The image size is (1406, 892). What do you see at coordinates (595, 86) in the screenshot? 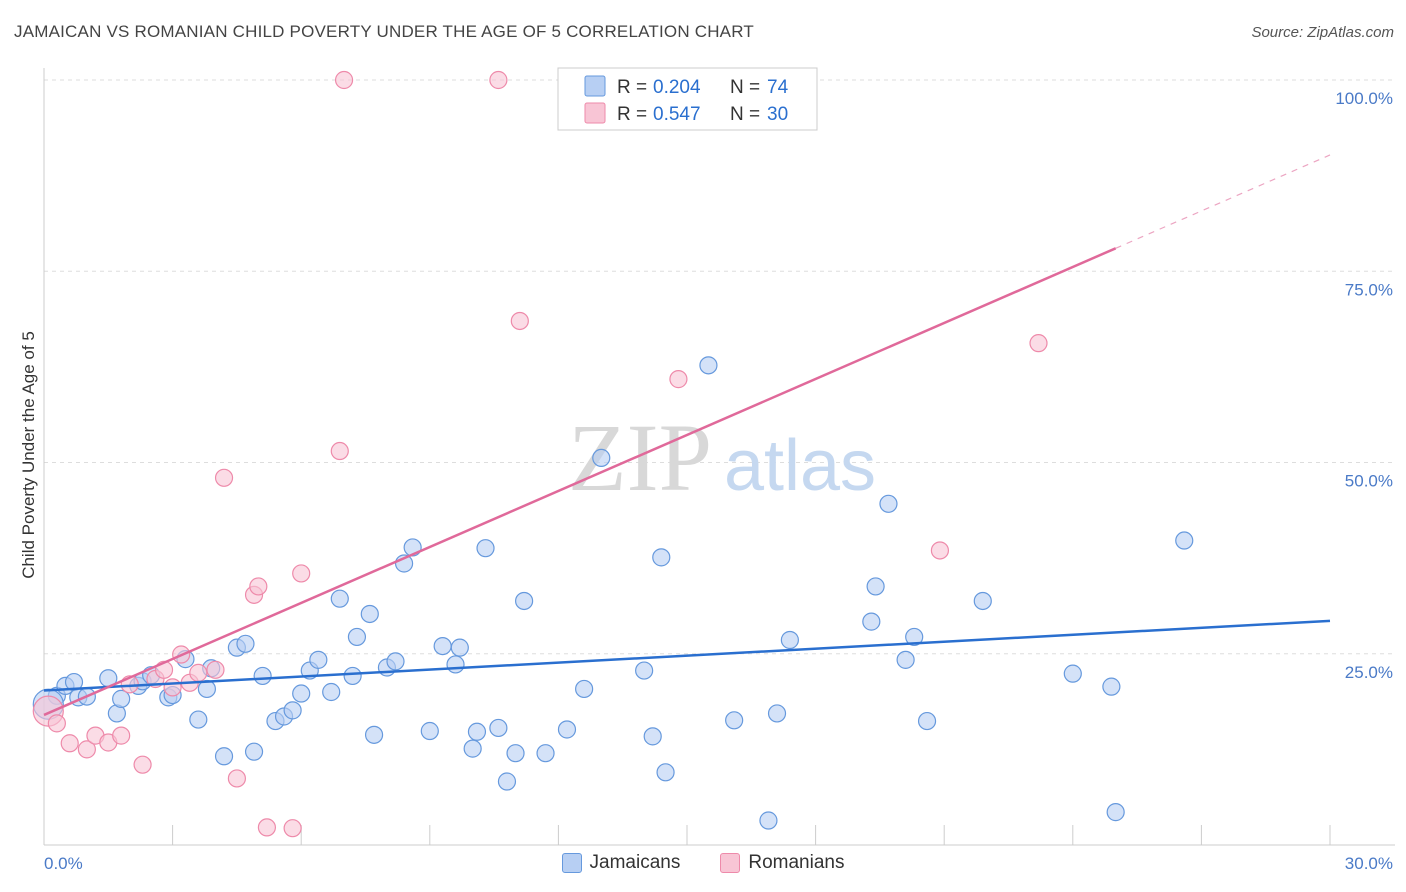
I see `legend-swatch-jamaicans` at bounding box center [595, 86].